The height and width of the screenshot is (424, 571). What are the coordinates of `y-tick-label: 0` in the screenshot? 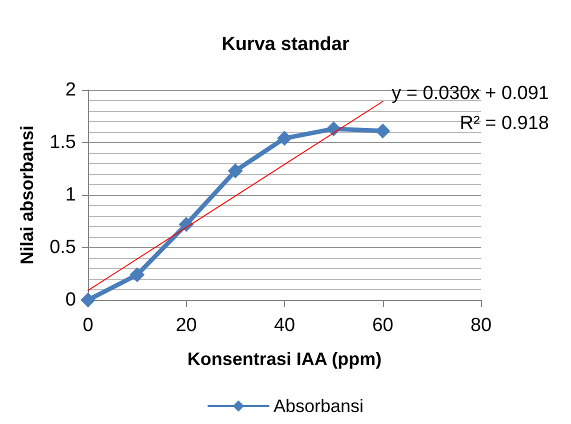 It's located at (70, 300).